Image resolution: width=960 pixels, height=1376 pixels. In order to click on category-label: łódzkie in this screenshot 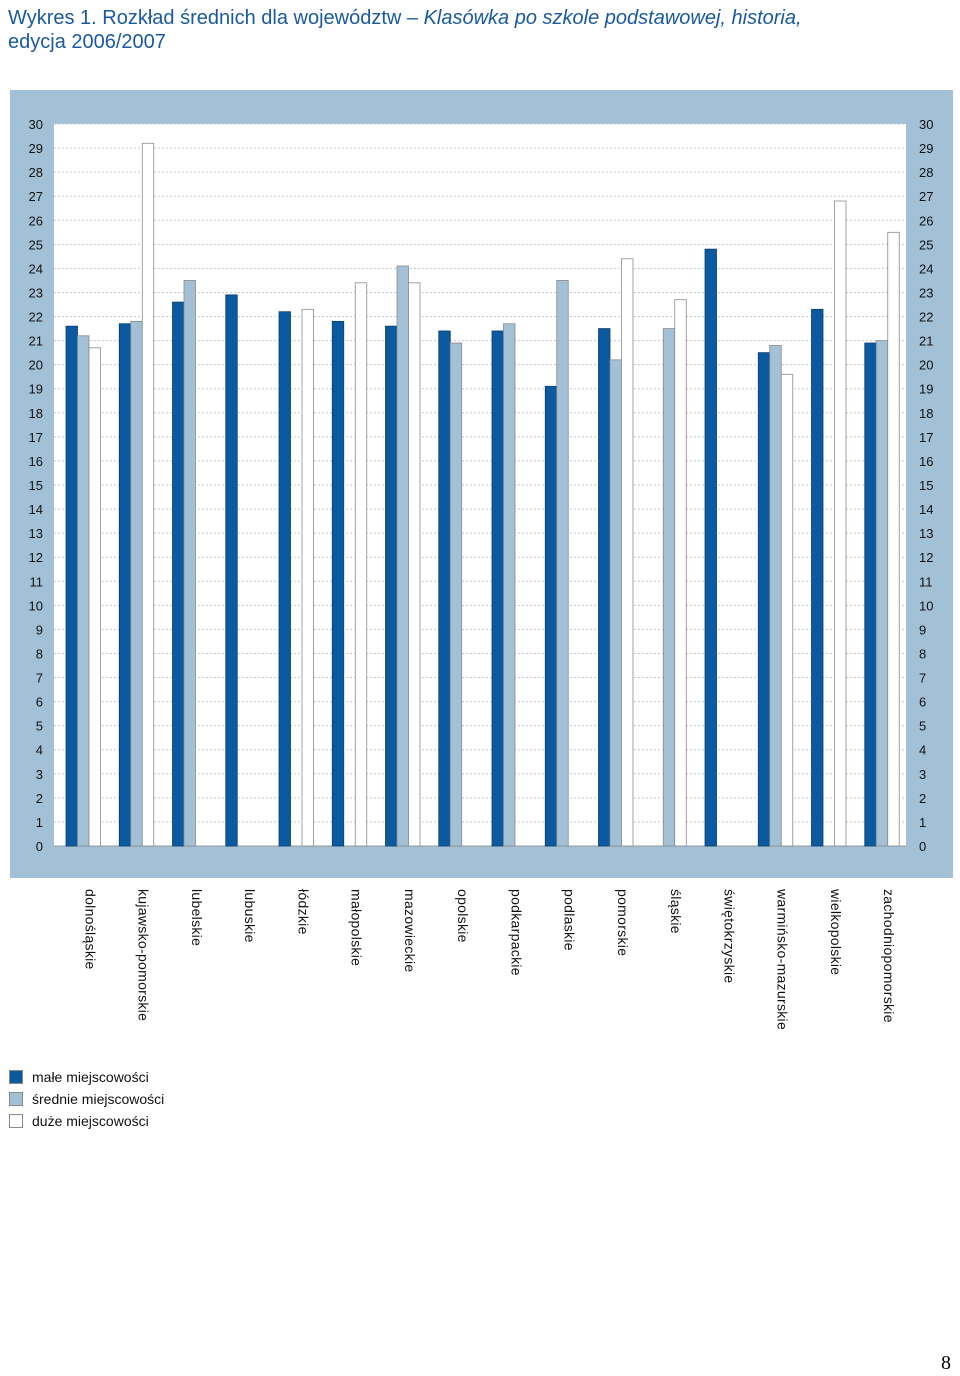, I will do `click(303, 912)`.